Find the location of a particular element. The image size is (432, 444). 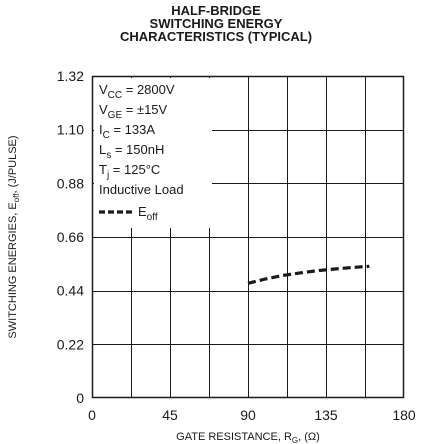

legend-condition-5: Tj = 125°C is located at coordinates (129, 171).